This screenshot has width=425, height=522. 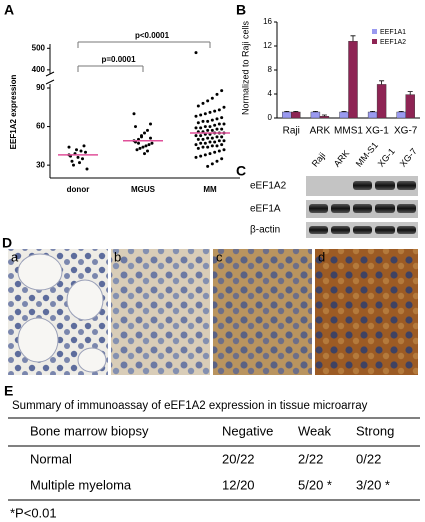 What do you see at coordinates (386, 157) in the screenshot?
I see `lane-label: XG-1` at bounding box center [386, 157].